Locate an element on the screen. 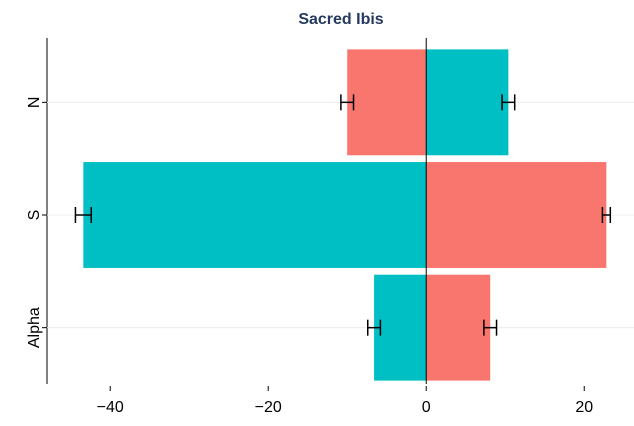  x-tick-label: 0 is located at coordinates (426, 407).